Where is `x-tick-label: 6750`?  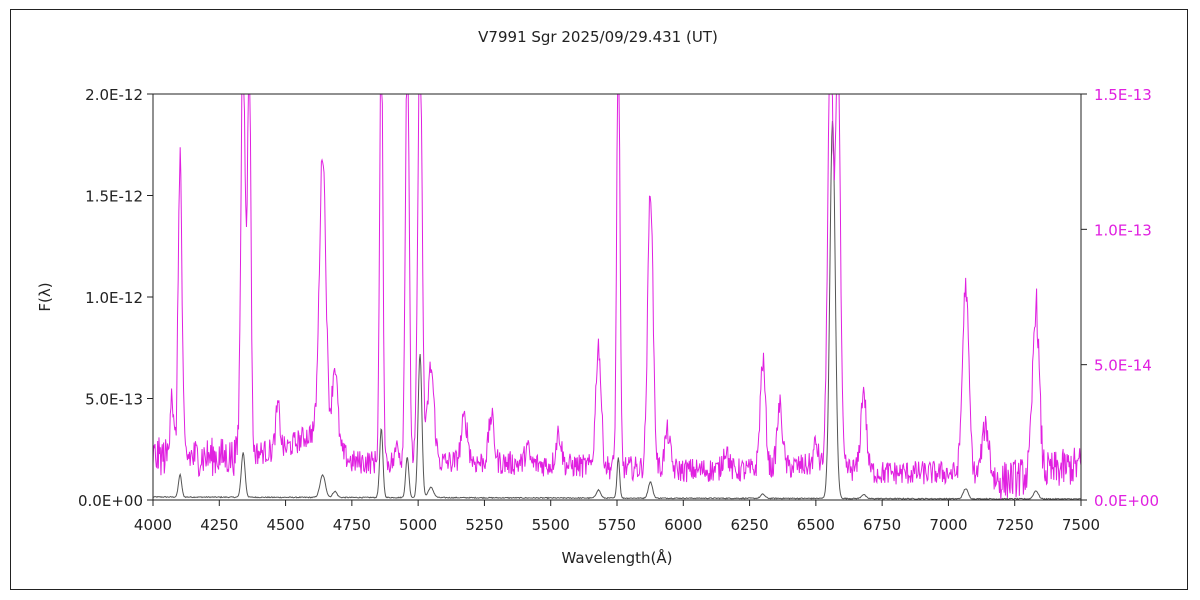
x-tick-label: 6750 is located at coordinates (882, 525).